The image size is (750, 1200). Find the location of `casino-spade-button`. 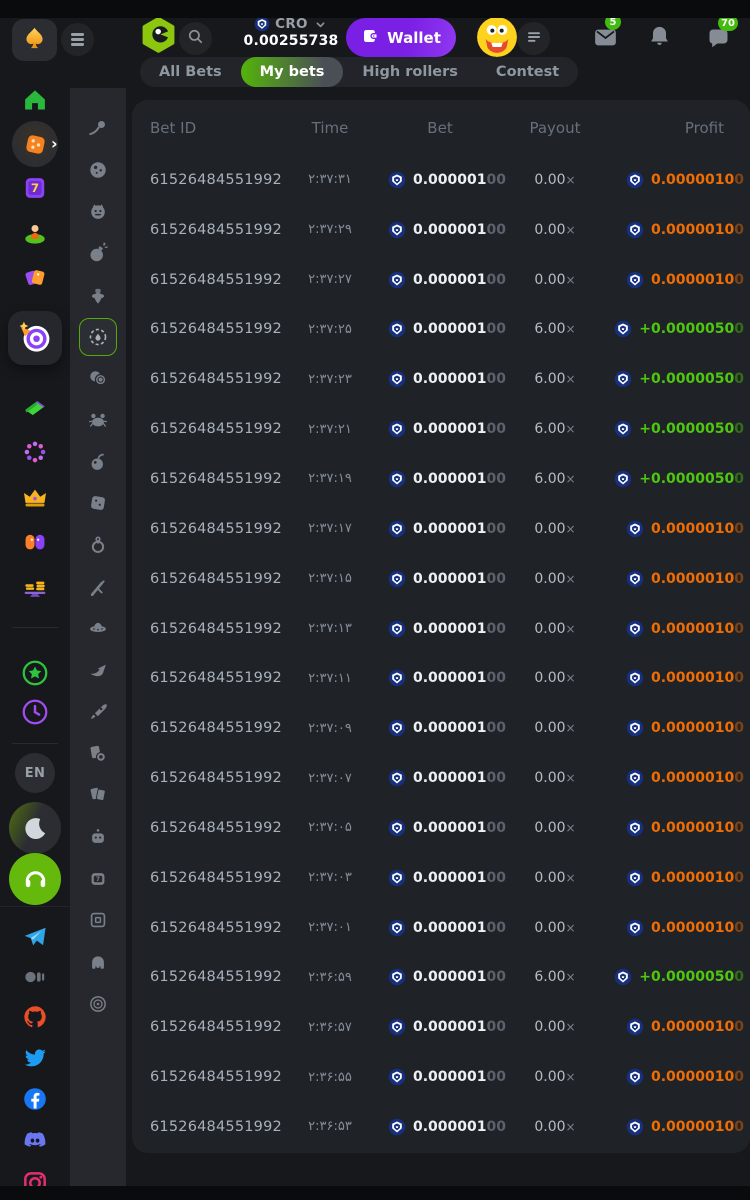

casino-spade-button is located at coordinates (34, 40).